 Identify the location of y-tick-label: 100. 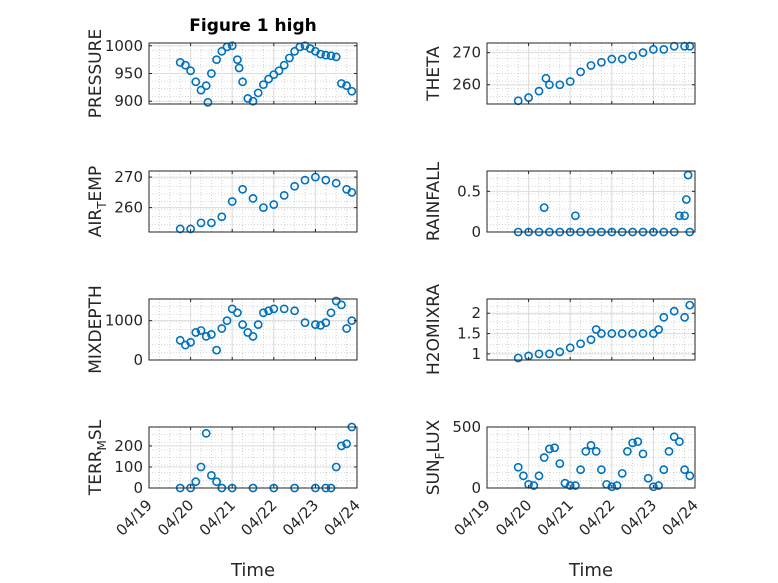
(128, 467).